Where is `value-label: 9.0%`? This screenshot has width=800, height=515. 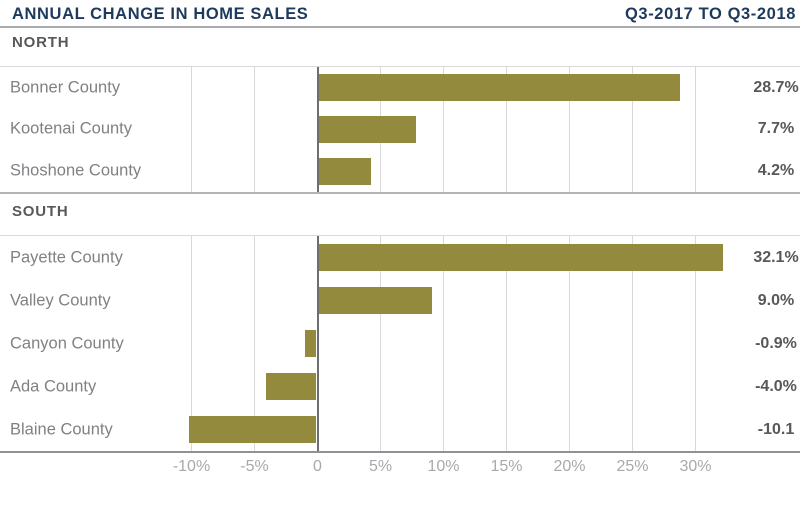
value-label: 9.0% is located at coordinates (776, 300).